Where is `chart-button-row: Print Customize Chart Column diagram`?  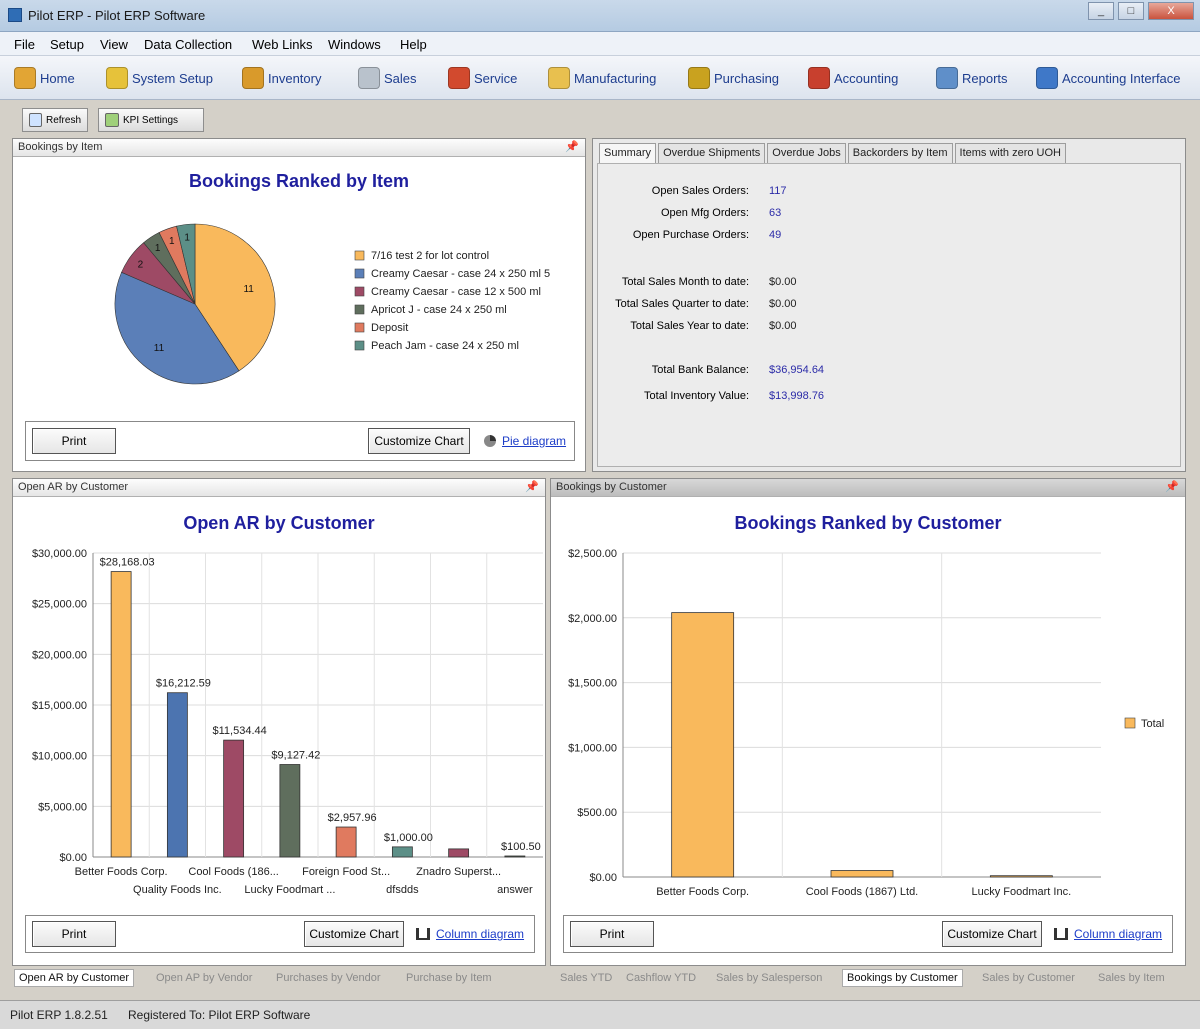
chart-button-row: Print Customize Chart Column diagram is located at coordinates (280, 934).